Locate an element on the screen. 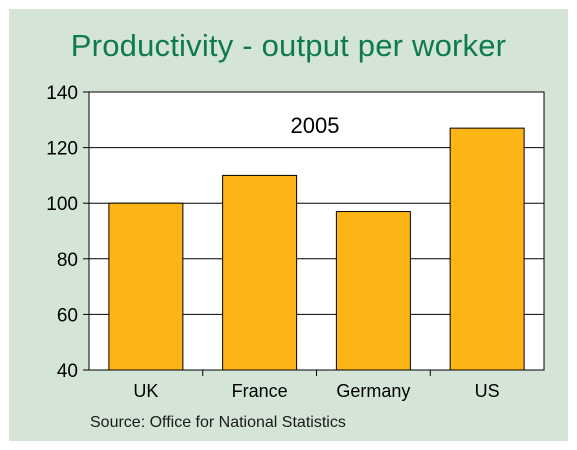  y-tick-label: 120 is located at coordinates (62, 149).